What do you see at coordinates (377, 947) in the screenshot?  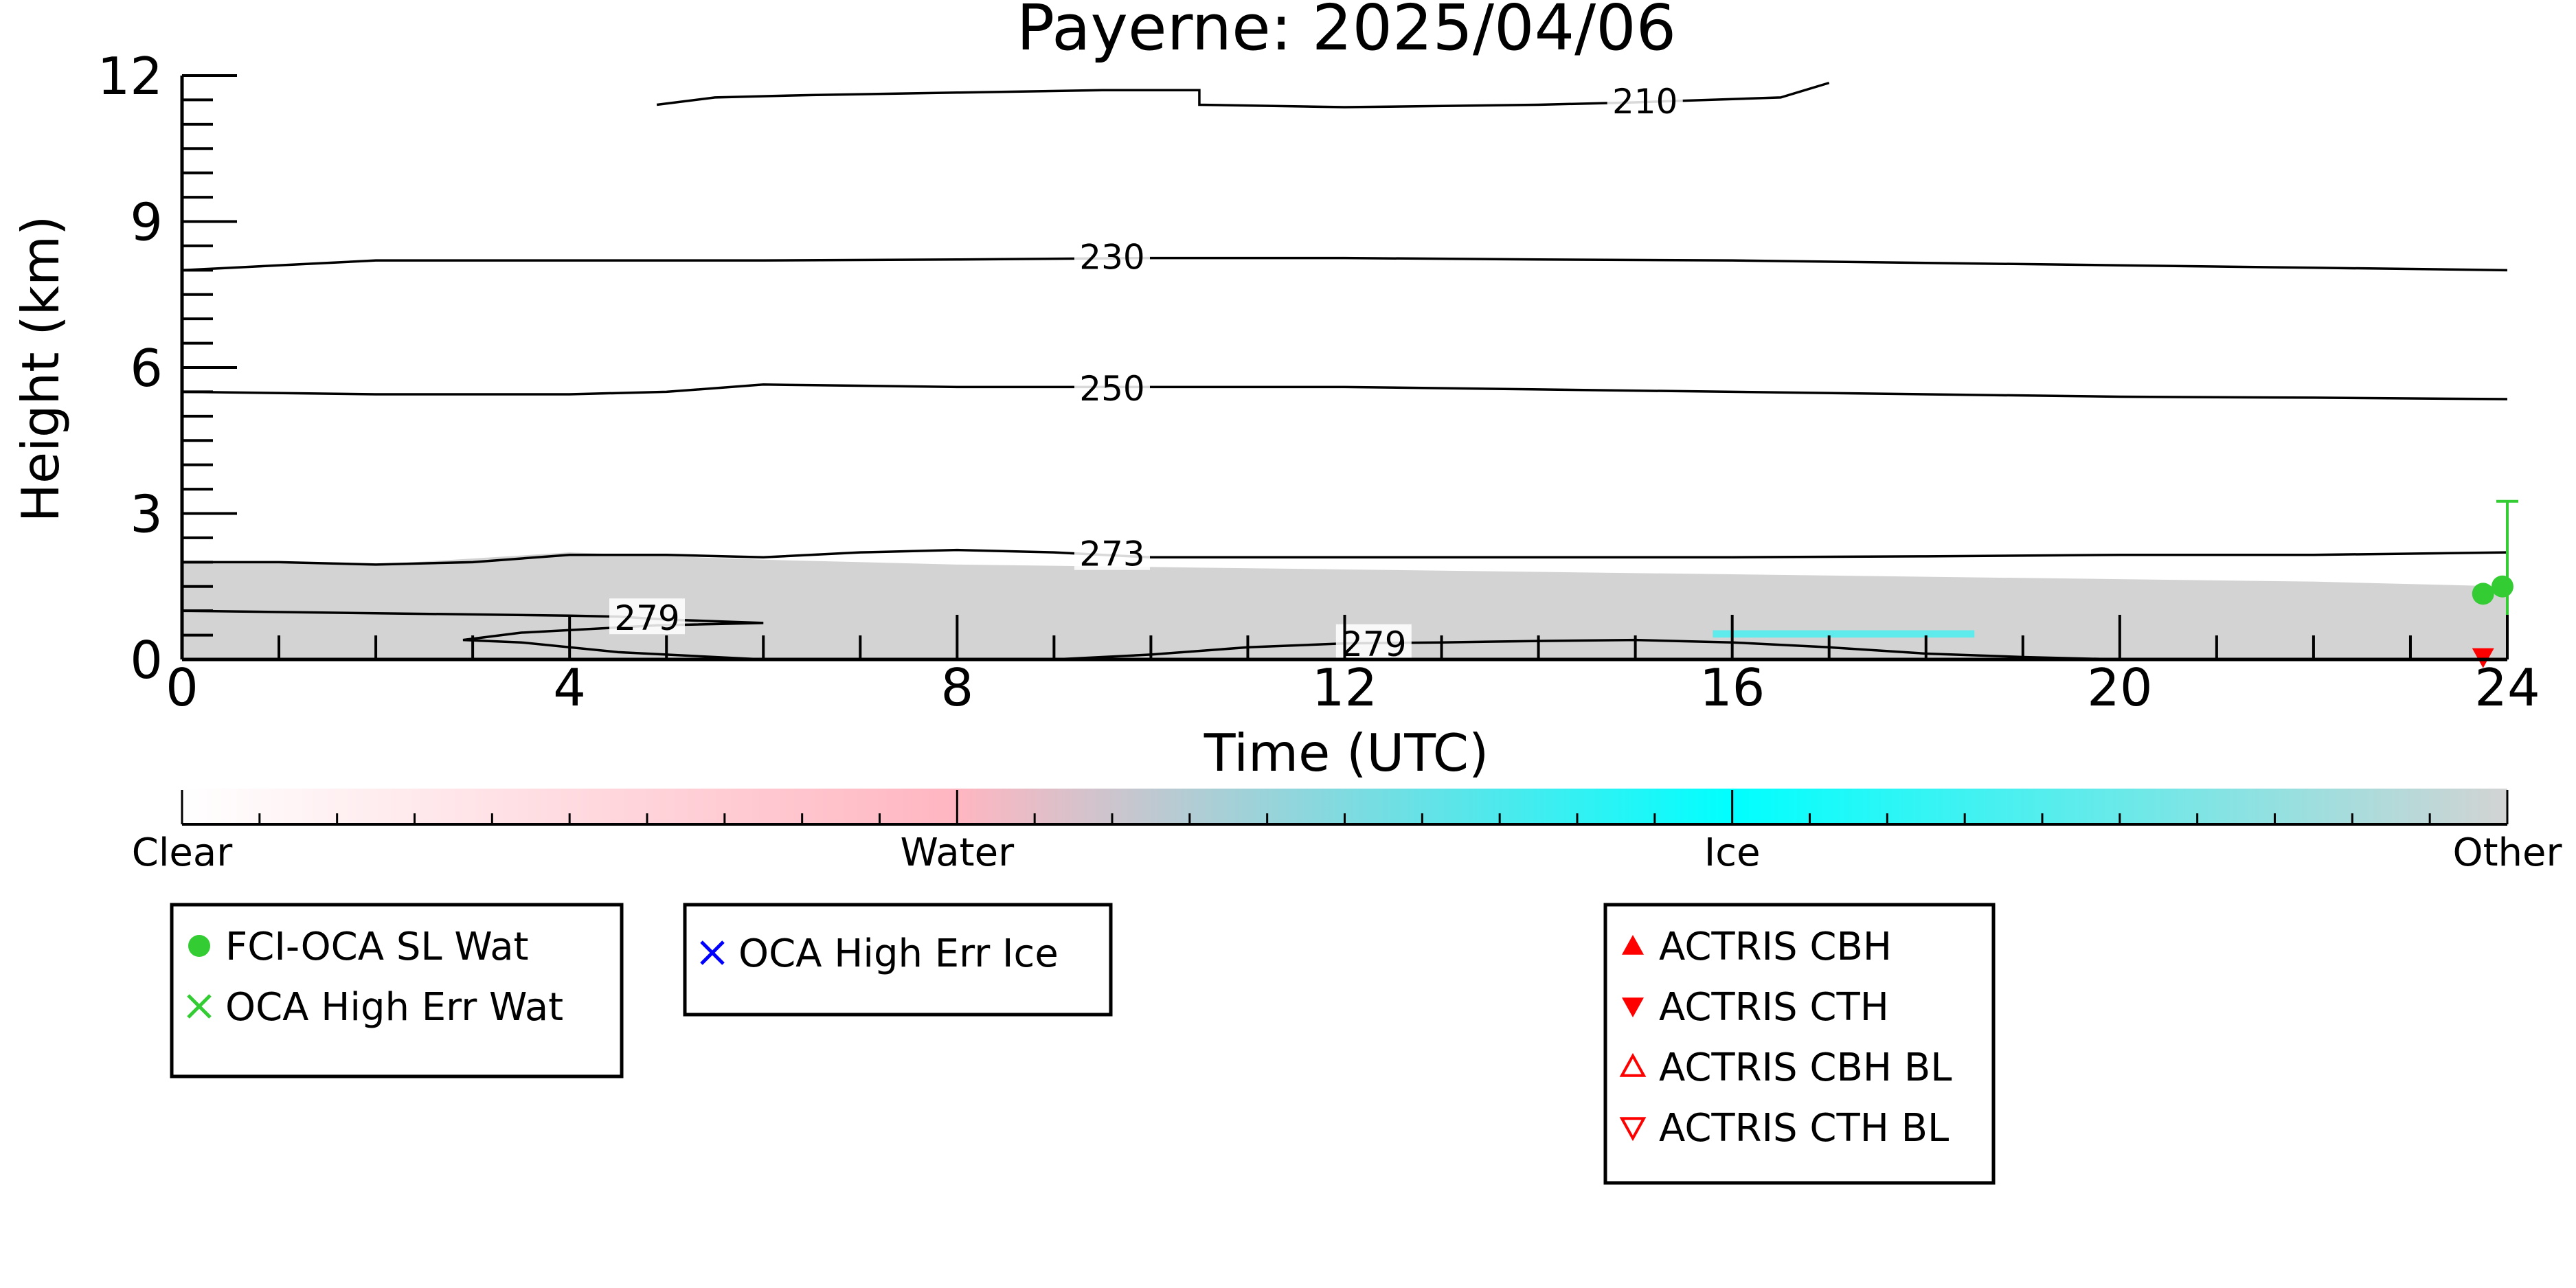 I see `legend-label: FCI-OCA SL Wat` at bounding box center [377, 947].